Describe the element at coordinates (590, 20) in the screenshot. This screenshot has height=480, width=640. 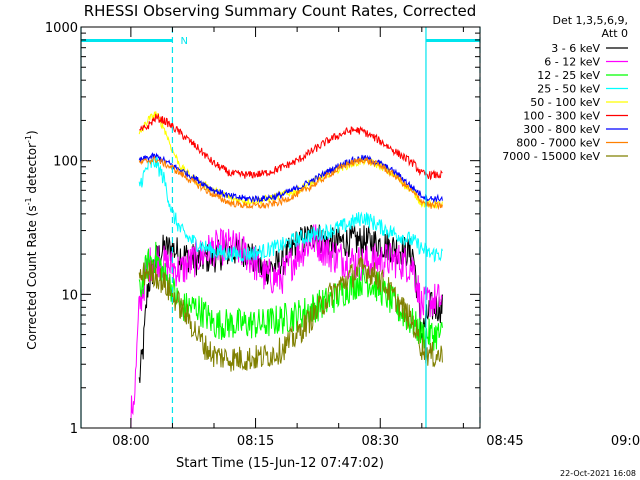
I see `legend-header-line-1: Det 1,3,5,6,9,` at that location.